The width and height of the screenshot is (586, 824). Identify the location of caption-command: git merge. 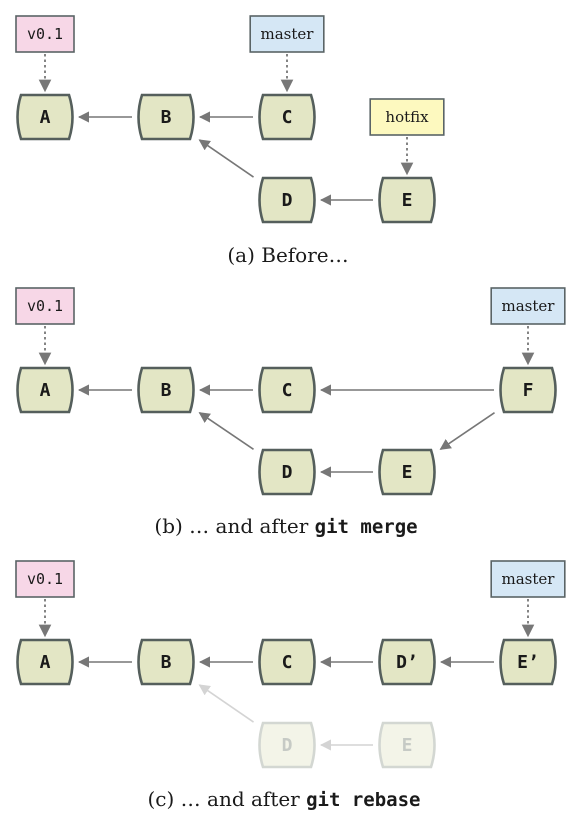
(366, 527).